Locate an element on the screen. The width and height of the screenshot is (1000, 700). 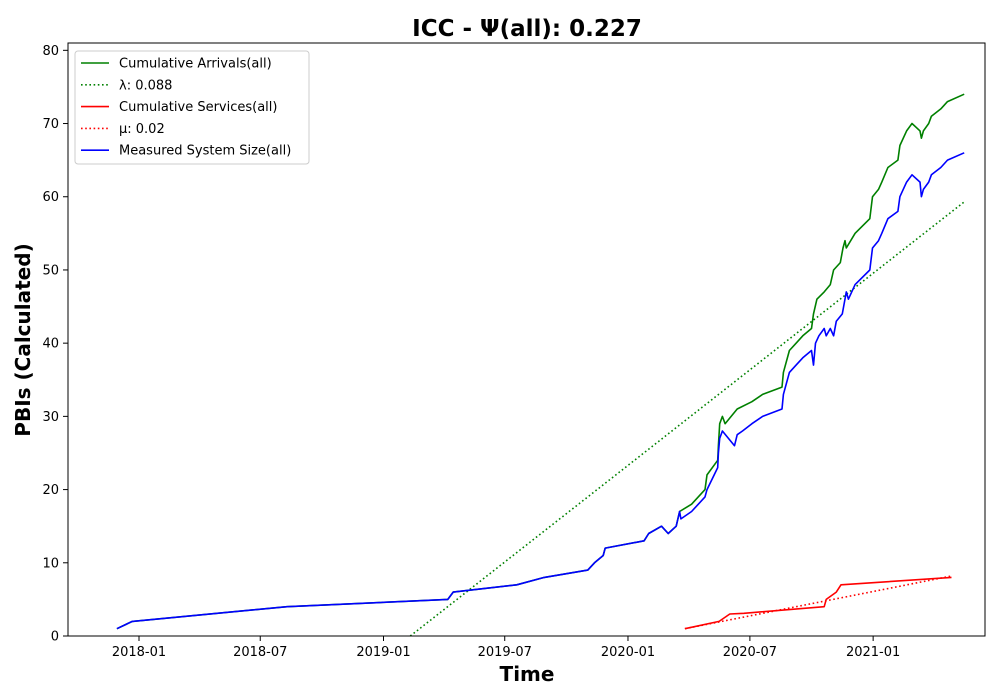
legend-label-4: Measured System Size(all) is located at coordinates (205, 151).